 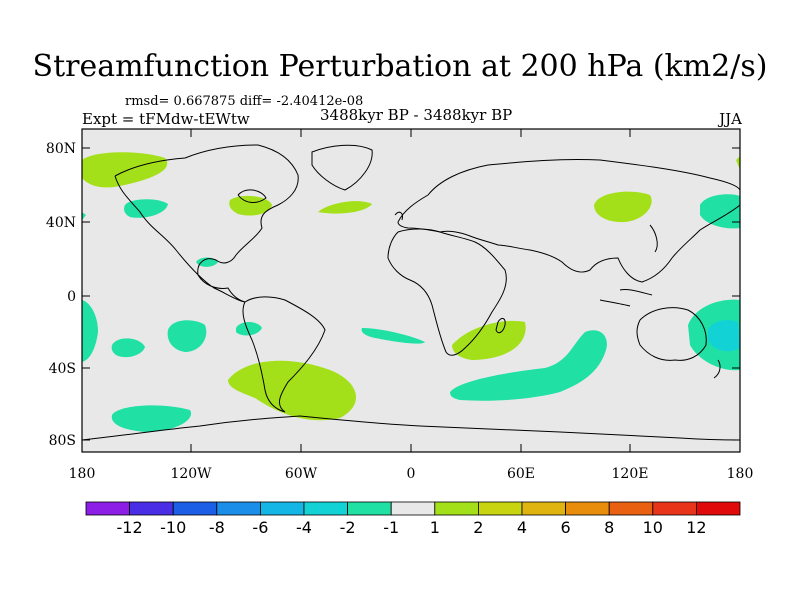 What do you see at coordinates (653, 527) in the screenshot?
I see `colorbar-label: 10` at bounding box center [653, 527].